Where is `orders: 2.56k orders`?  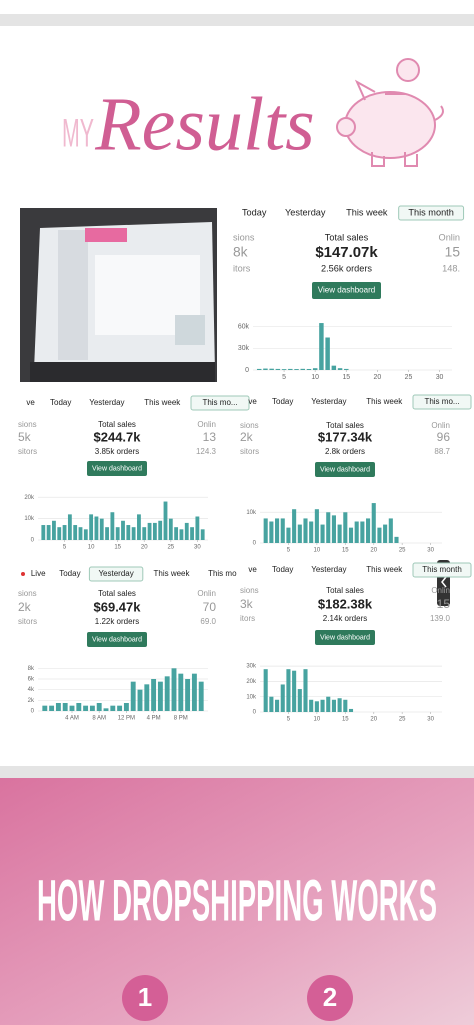
orders: 2.56k orders is located at coordinates (346, 268).